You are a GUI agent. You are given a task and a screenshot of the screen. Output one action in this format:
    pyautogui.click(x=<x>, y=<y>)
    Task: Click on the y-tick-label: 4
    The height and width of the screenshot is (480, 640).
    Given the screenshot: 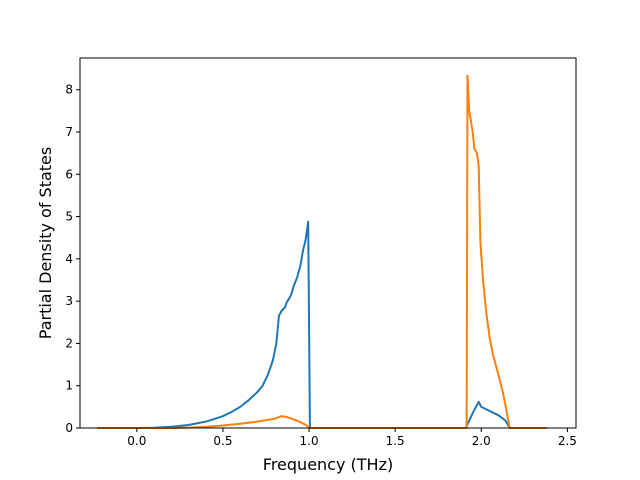 What is the action you would take?
    pyautogui.click(x=69, y=259)
    